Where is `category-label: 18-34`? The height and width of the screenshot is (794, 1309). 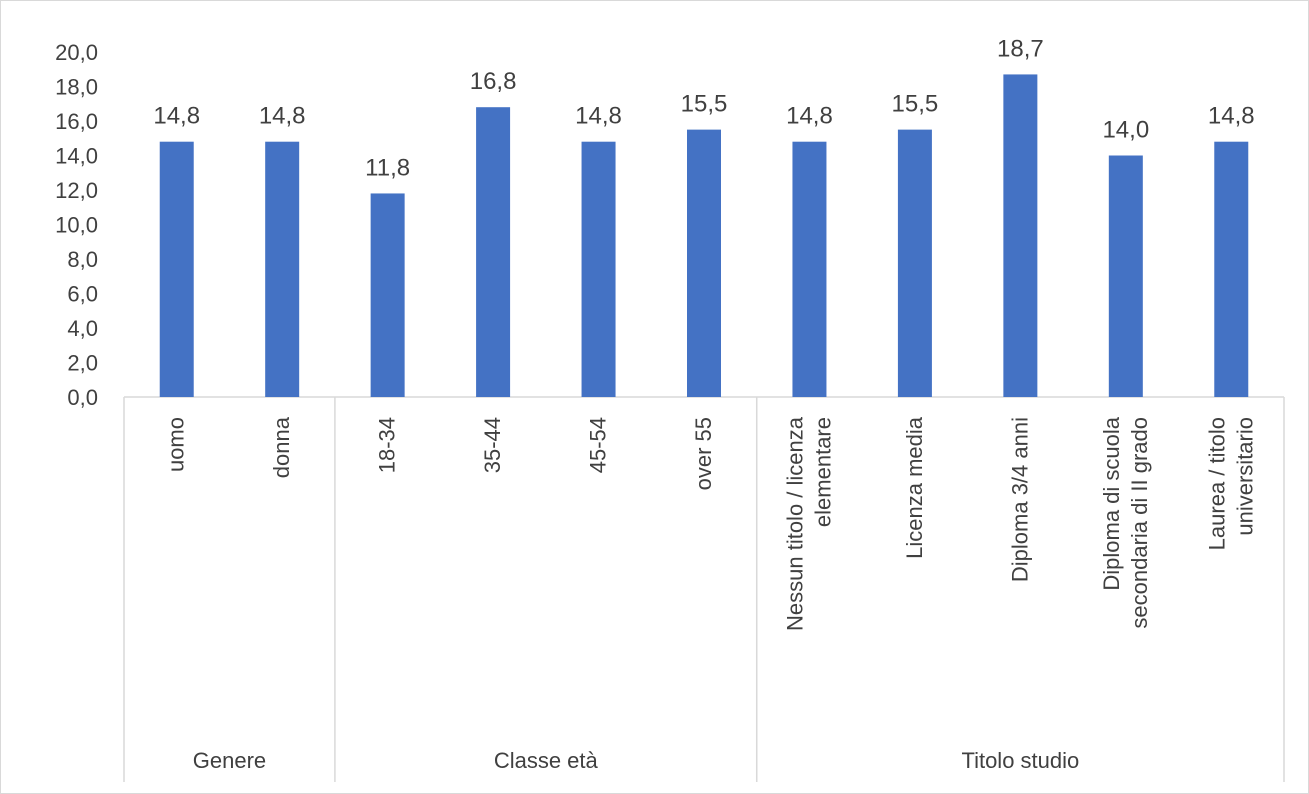 category-label: 18-34 is located at coordinates (387, 445).